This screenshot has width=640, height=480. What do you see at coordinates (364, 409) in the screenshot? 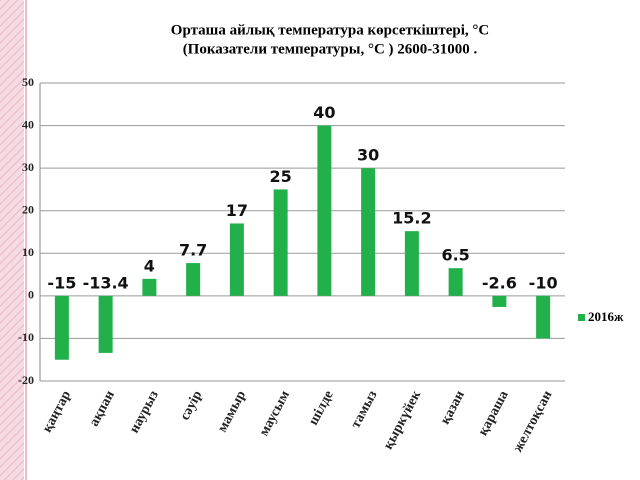
I see `x-tick-label: тамыз` at bounding box center [364, 409].